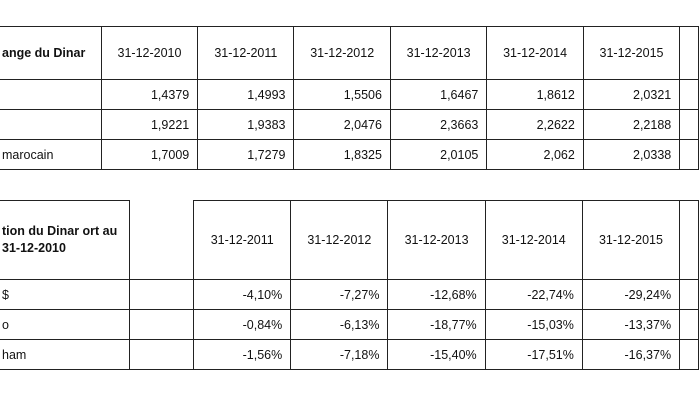 Image resolution: width=700 pixels, height=400 pixels. Describe the element at coordinates (342, 154) in the screenshot. I see `table-cell: 1,8325` at that location.